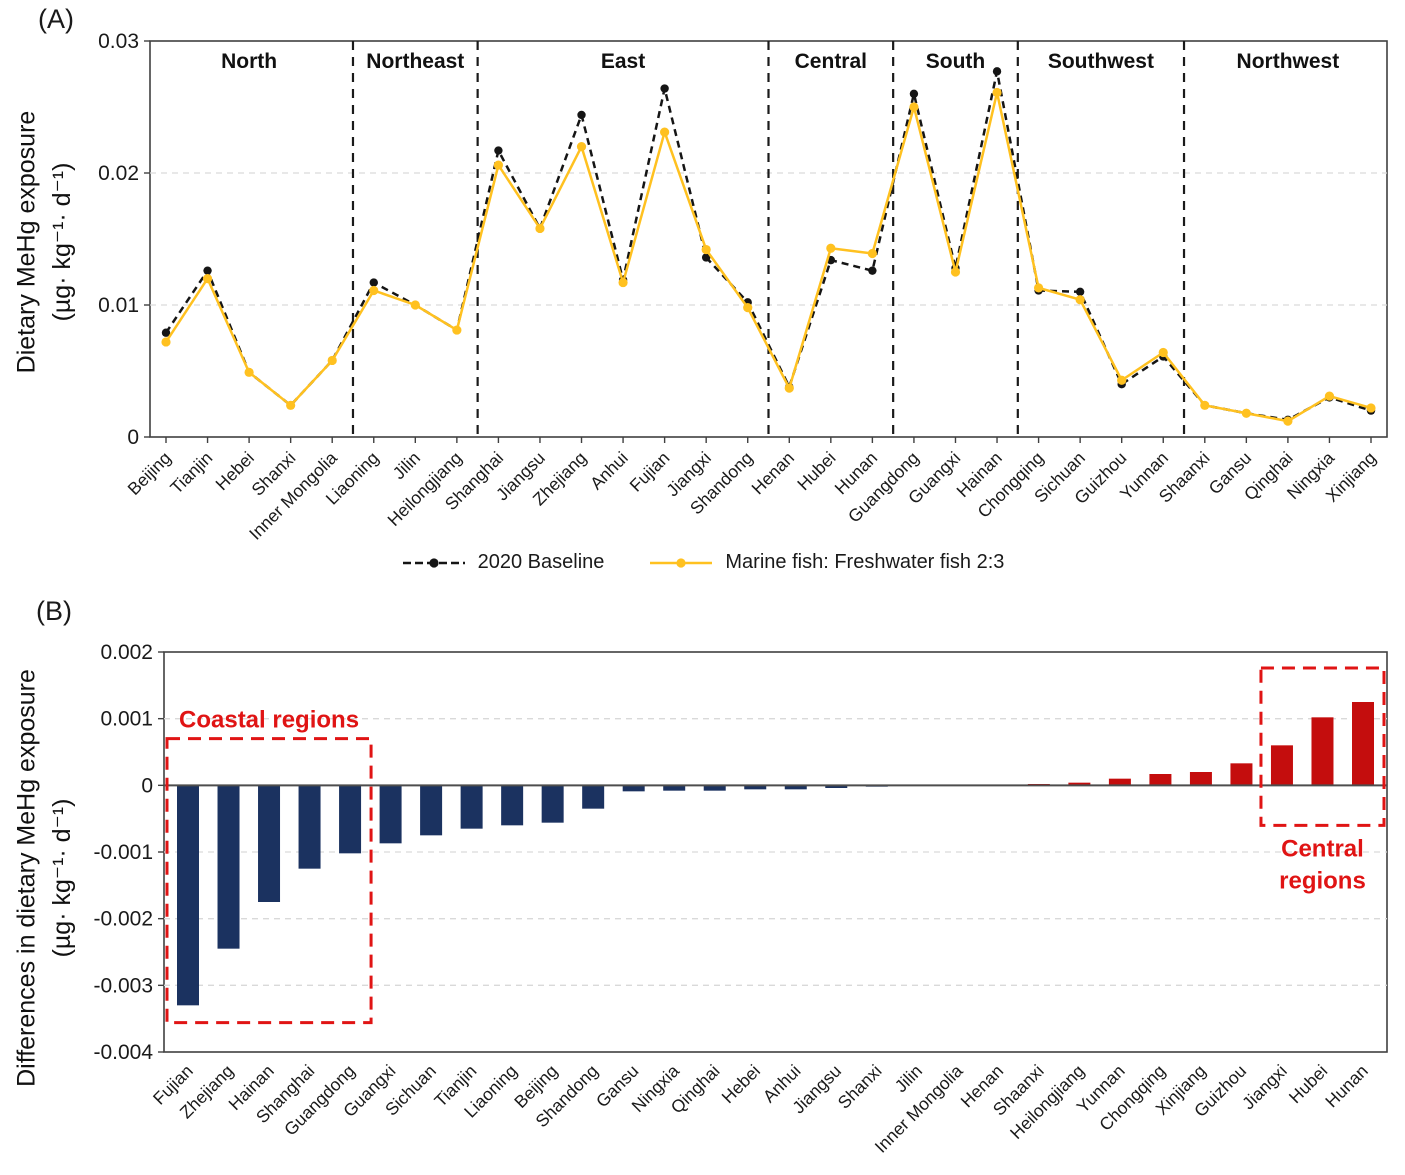 This screenshot has height=1175, width=1405. I want to click on legend-label-baseline: 2020 Baseline, so click(541, 562).